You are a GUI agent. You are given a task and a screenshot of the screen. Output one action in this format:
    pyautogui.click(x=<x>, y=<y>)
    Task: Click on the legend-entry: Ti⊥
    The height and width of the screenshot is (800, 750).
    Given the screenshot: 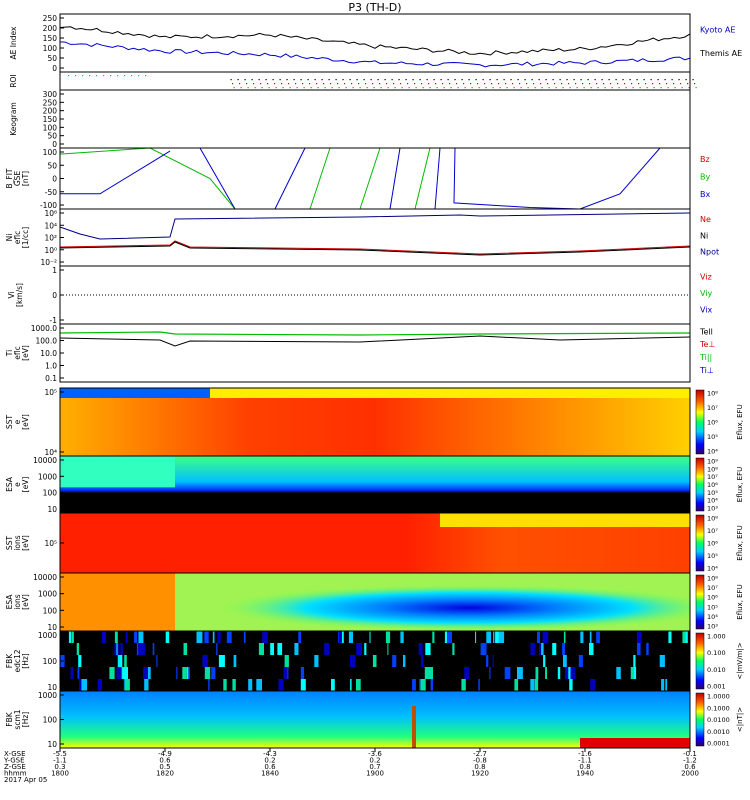 What is the action you would take?
    pyautogui.click(x=706, y=370)
    